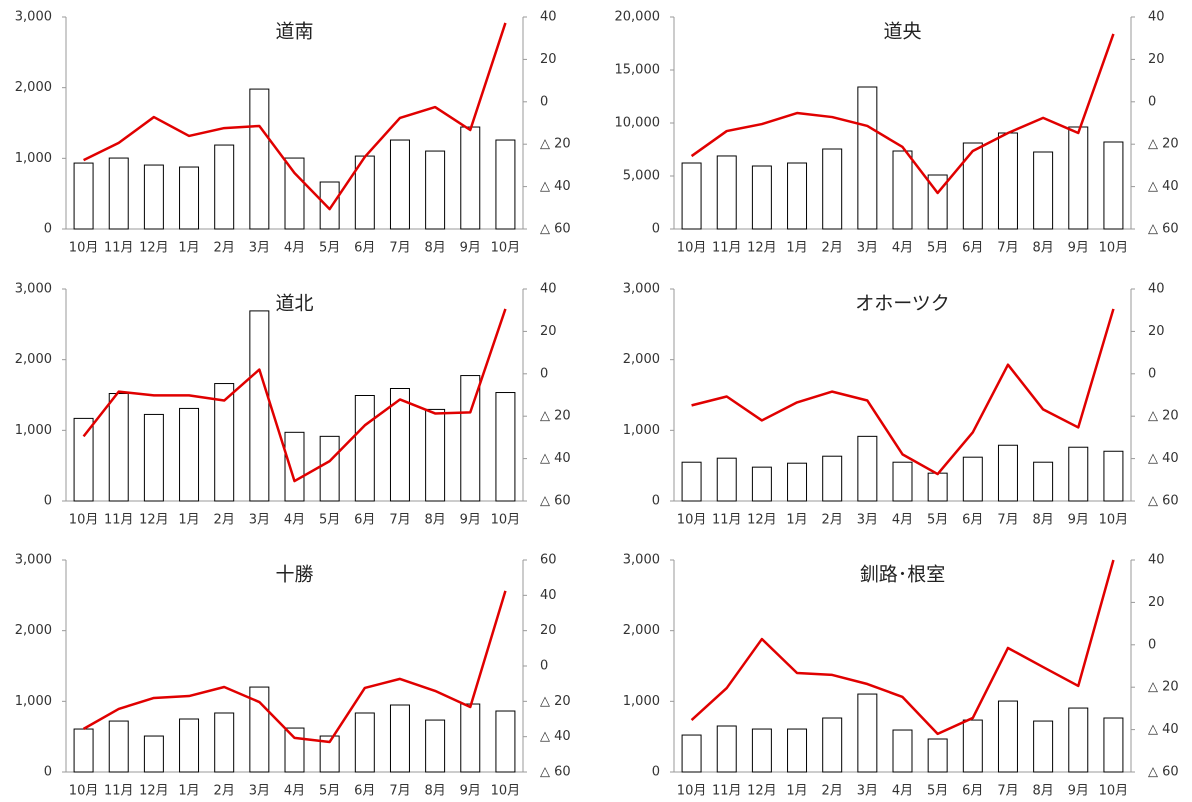  Describe the element at coordinates (641, 701) in the screenshot. I see `y-tick-label: 1,000` at that location.